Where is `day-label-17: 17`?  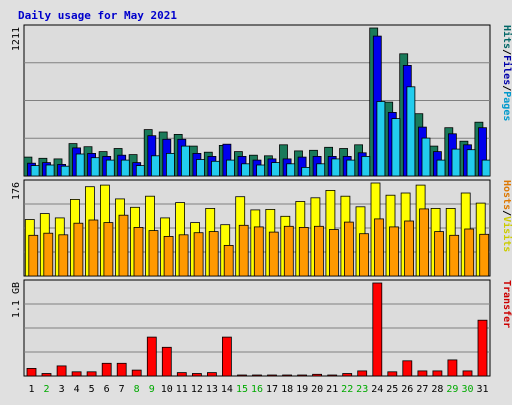 day-label-17: 17 is located at coordinates (272, 389).